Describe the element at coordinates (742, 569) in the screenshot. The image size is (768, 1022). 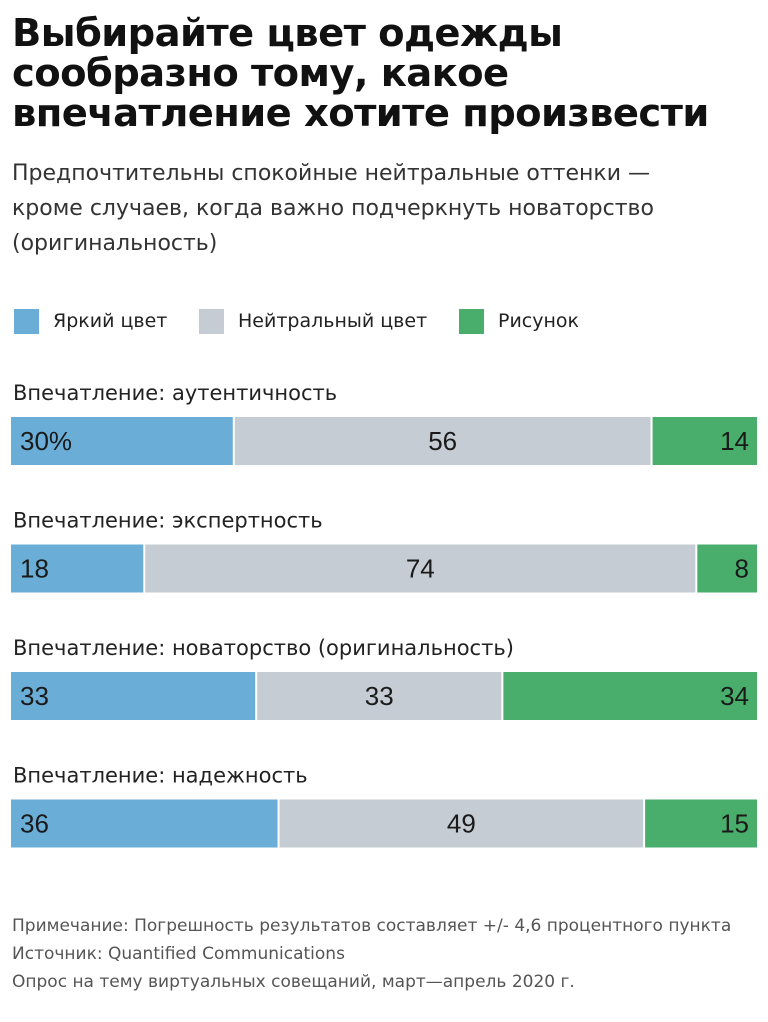
I see `bar-value-label: 8` at that location.